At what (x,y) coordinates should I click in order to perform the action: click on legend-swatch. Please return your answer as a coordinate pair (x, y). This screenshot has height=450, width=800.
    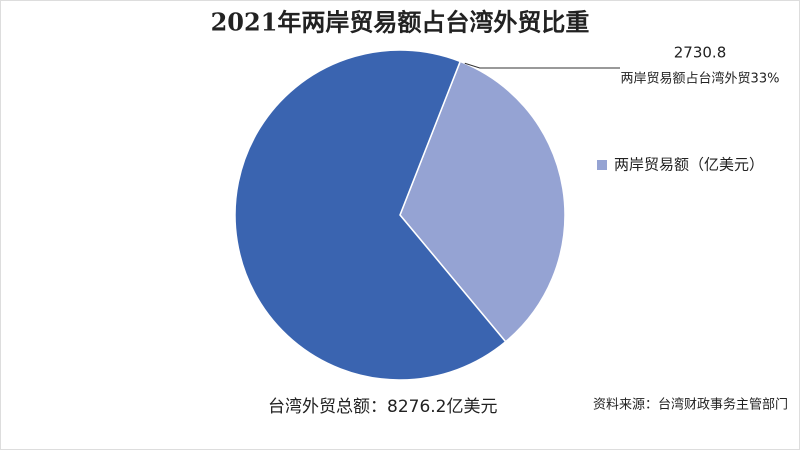
    Looking at the image, I should click on (602, 165).